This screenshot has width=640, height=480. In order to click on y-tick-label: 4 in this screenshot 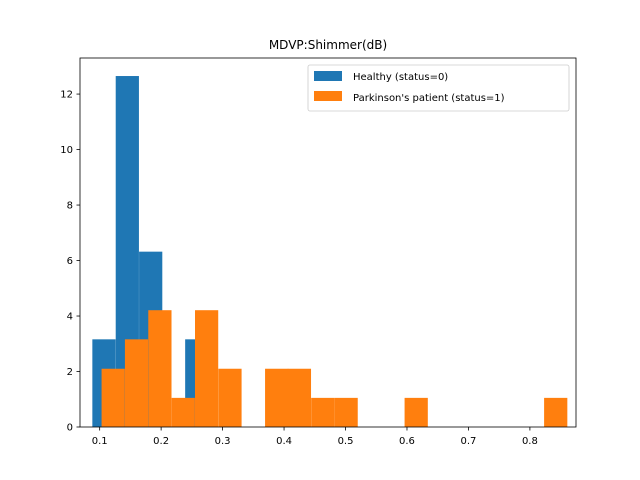, I will do `click(70, 317)`.